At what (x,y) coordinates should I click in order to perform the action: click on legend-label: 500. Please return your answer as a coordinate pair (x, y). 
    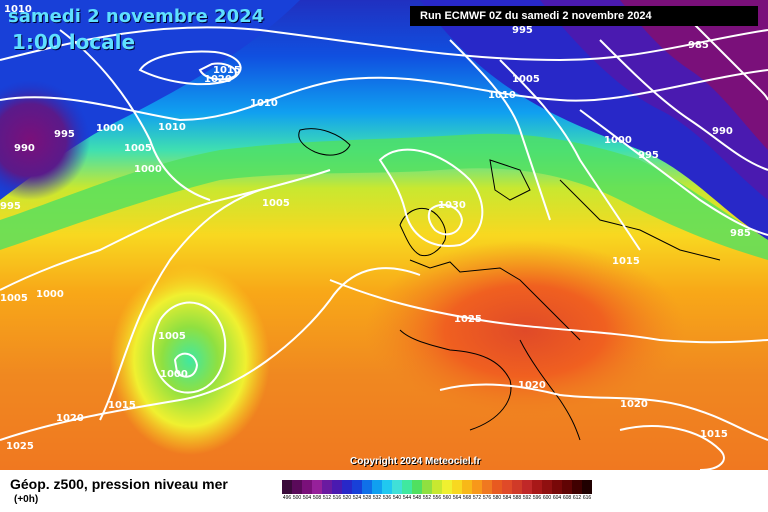
    Looking at the image, I should click on (297, 498).